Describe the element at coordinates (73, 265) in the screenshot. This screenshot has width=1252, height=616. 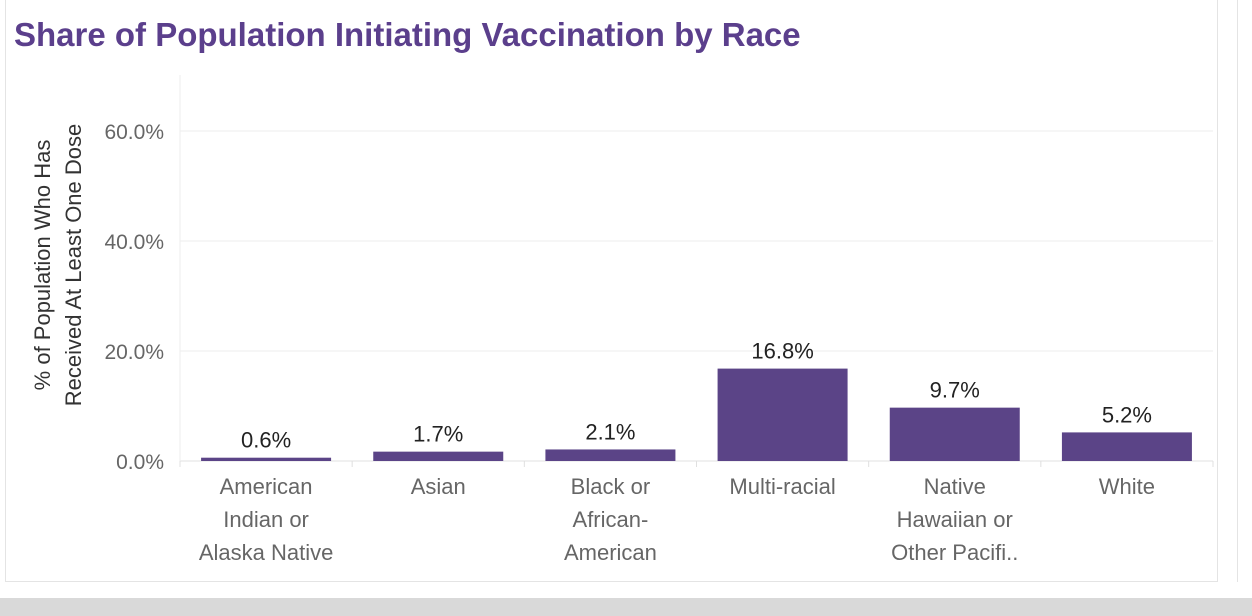
I see `y-axis-label-line-2: Received At Least One Dose` at that location.